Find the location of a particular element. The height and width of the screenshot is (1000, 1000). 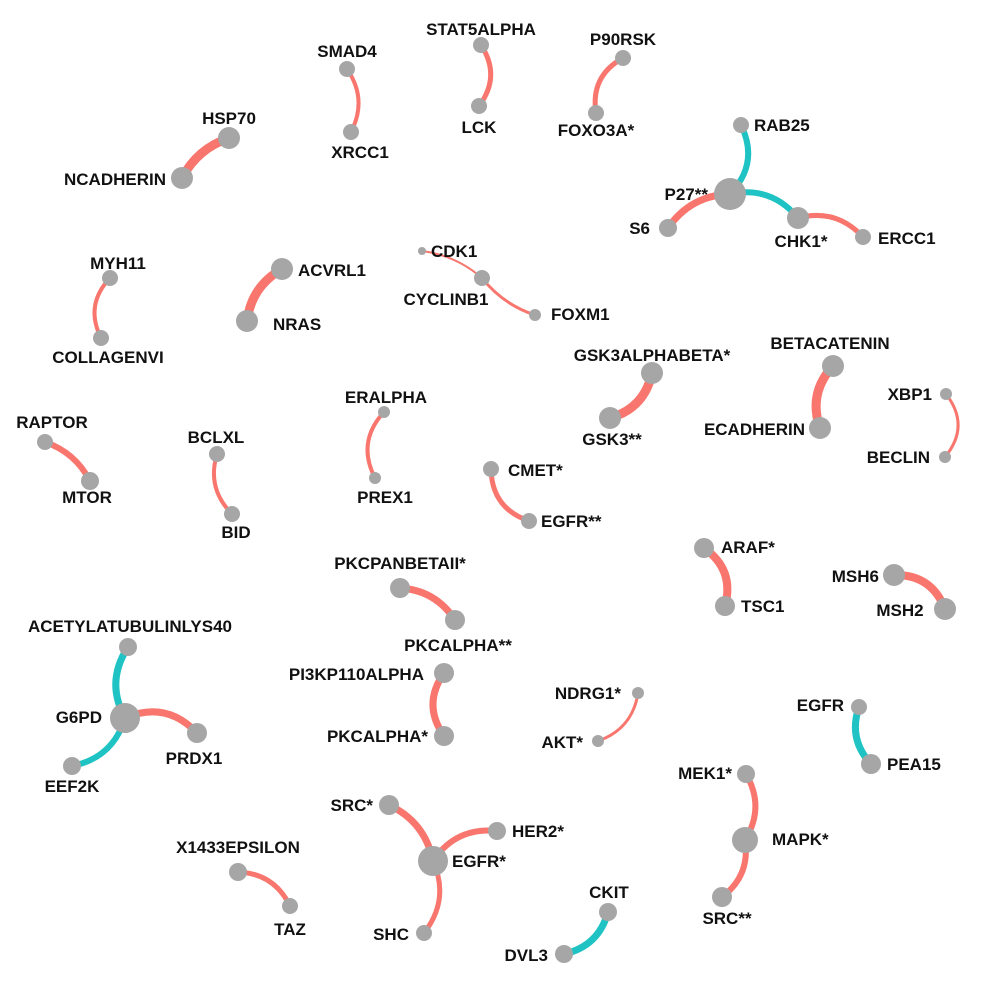

node-rab25 is located at coordinates (741, 125).